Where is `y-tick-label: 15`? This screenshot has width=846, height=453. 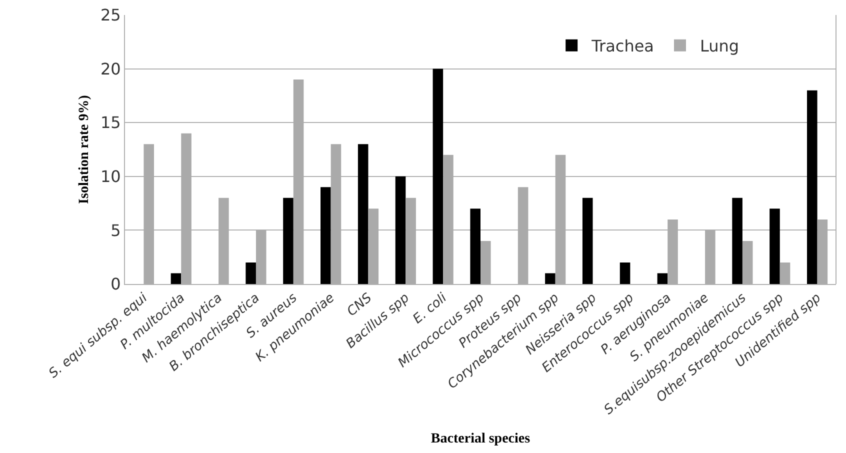
y-tick-label: 15 is located at coordinates (110, 122).